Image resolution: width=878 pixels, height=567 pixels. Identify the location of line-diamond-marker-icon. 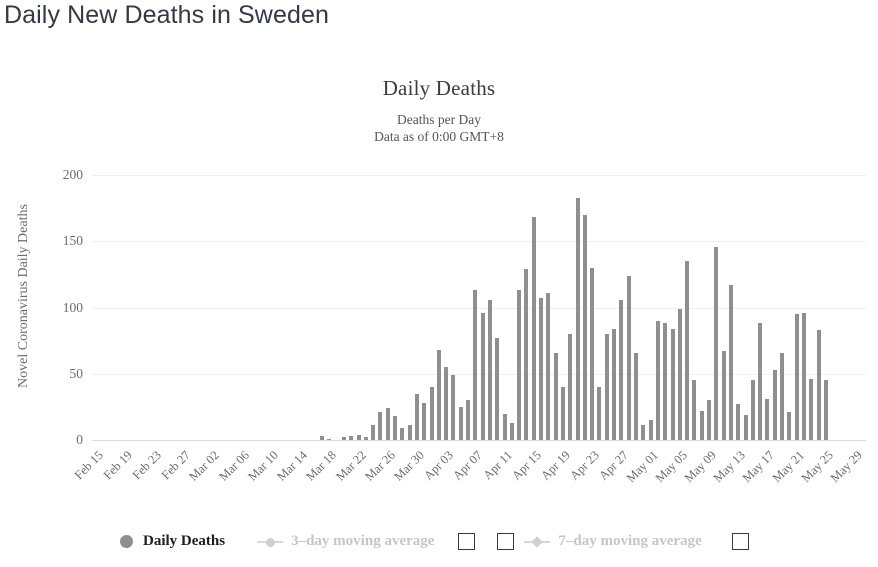
(537, 541).